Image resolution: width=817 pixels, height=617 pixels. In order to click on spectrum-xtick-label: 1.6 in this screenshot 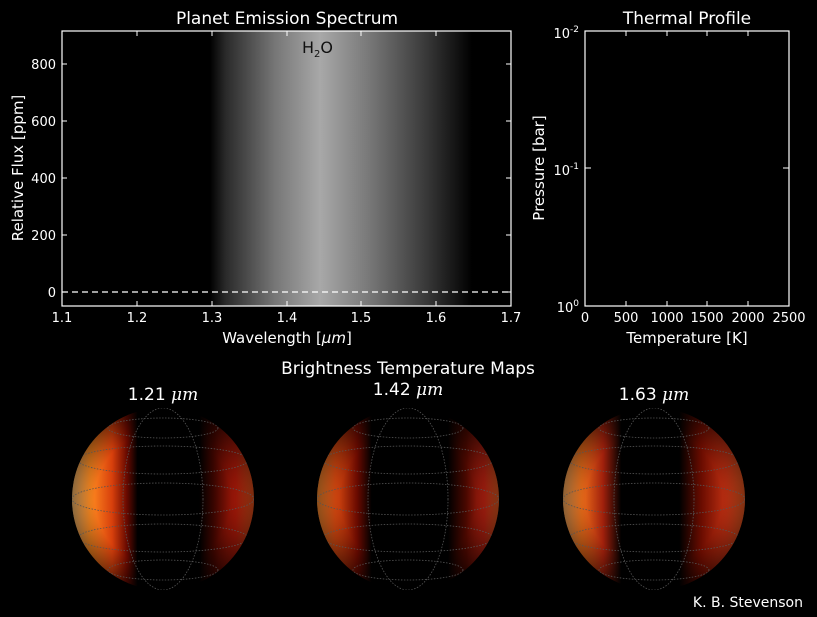, I will do `click(436, 318)`.